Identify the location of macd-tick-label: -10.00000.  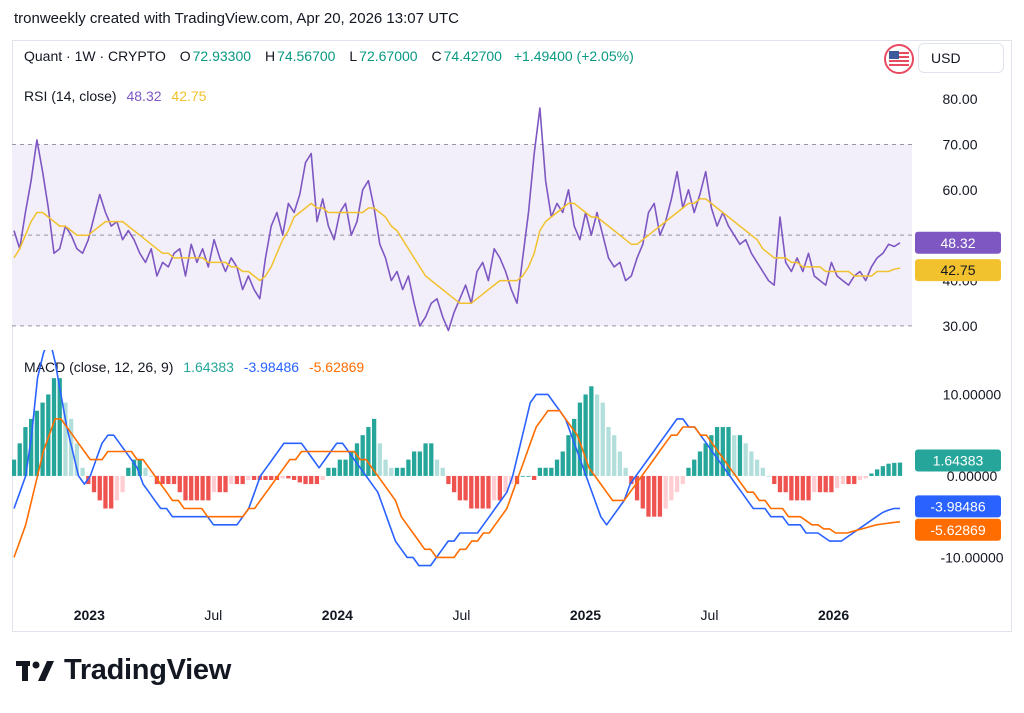
(971, 557).